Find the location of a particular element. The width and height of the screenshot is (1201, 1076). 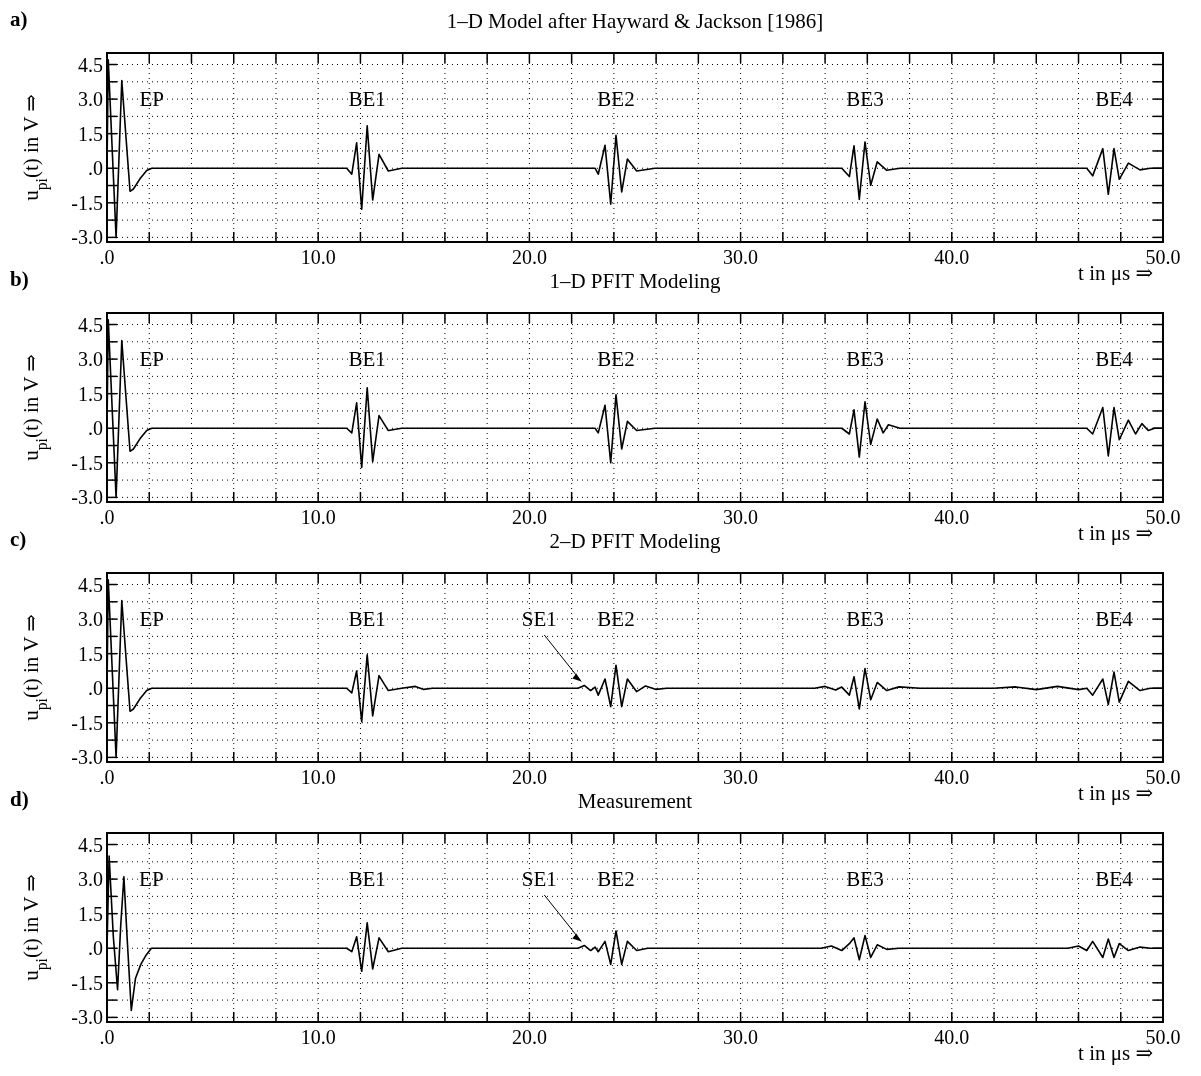

text: c) is located at coordinates (18, 539).